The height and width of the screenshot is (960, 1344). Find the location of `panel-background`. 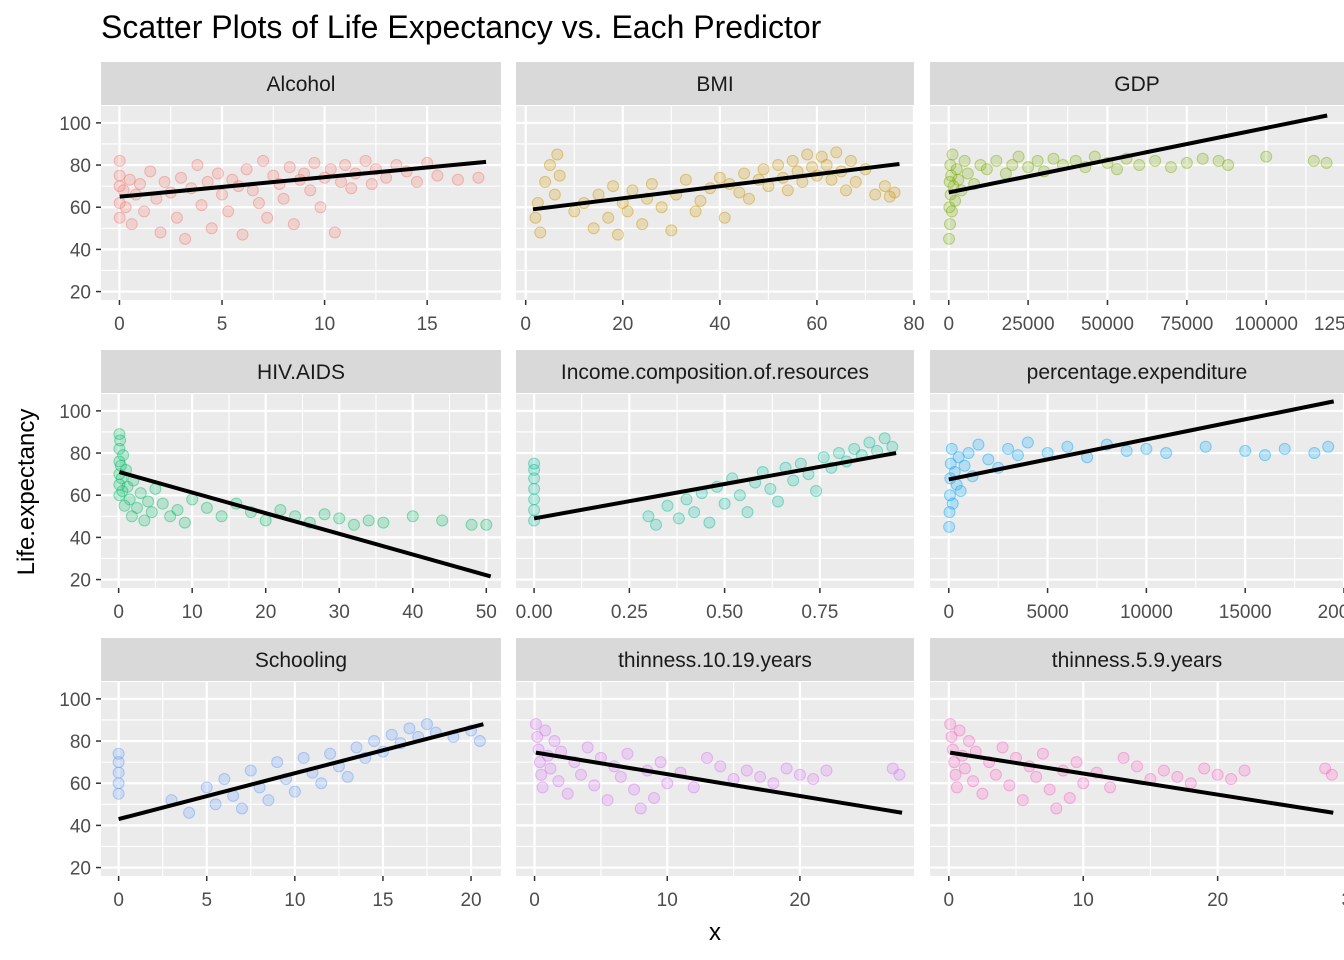

panel-background is located at coordinates (301, 779).